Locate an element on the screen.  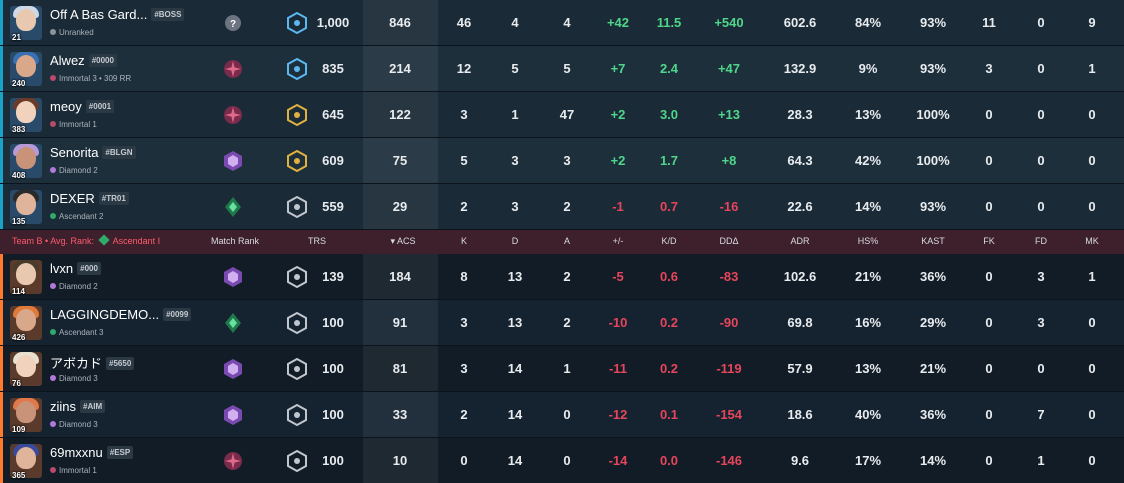
kast-value: 36% is located at coordinates (933, 276).